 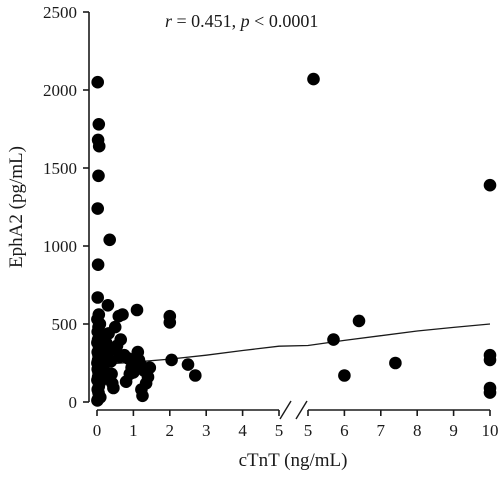 I want to click on x-tick-label: 6, so click(x=344, y=430).